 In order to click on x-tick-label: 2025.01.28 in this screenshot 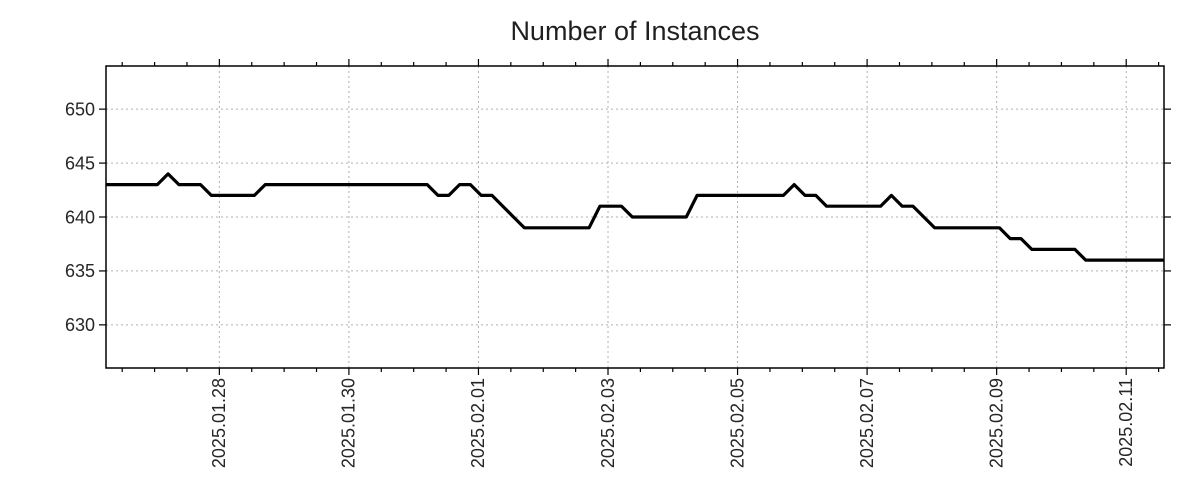, I will do `click(219, 423)`.